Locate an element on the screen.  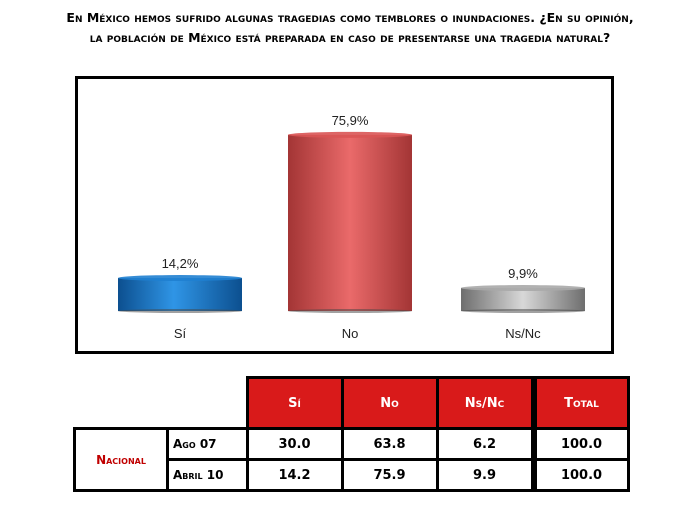
header-no: No is located at coordinates (389, 403).